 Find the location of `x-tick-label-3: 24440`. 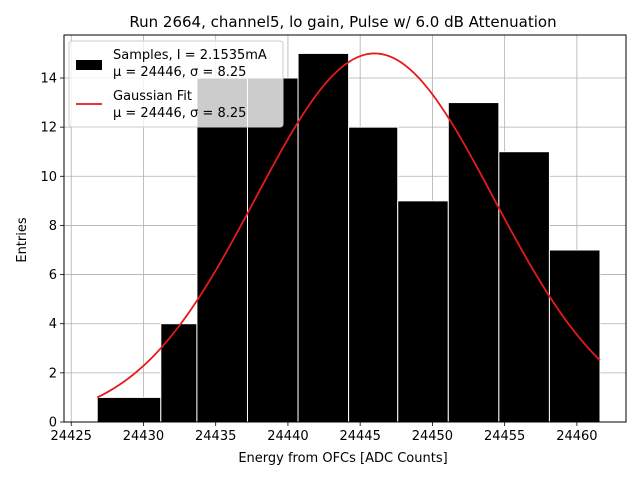

x-tick-label-3: 24440 is located at coordinates (287, 436).